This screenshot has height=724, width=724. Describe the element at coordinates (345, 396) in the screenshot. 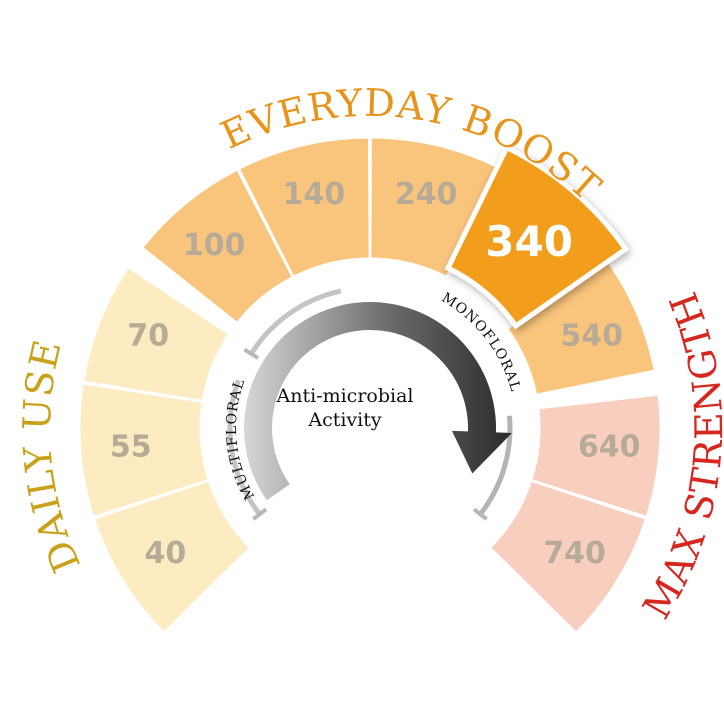

I see `center-title-line1: Anti-microbial` at that location.